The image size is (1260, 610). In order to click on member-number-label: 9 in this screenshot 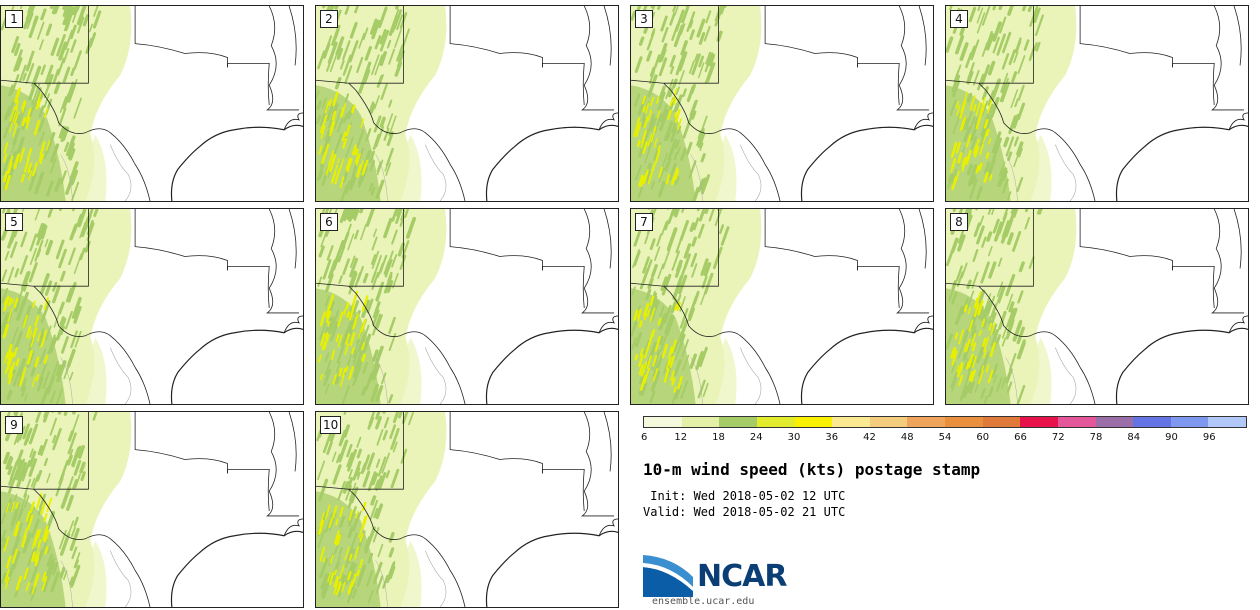, I will do `click(14, 425)`.